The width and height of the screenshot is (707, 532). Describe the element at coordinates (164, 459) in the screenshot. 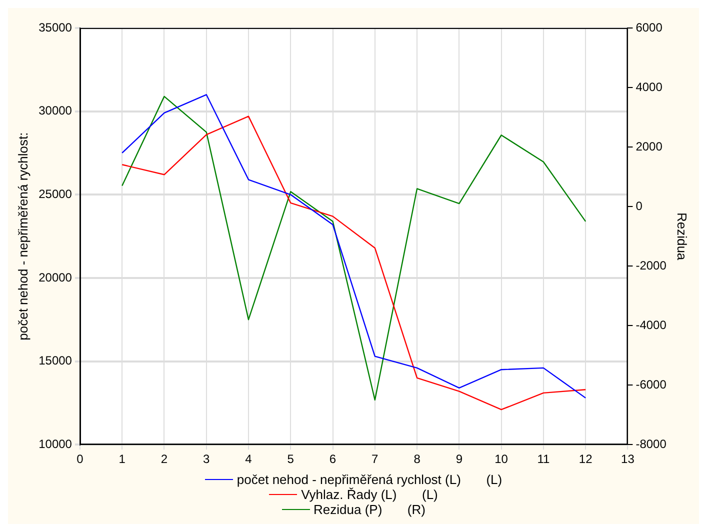

I see `x-tick-label: 2` at that location.